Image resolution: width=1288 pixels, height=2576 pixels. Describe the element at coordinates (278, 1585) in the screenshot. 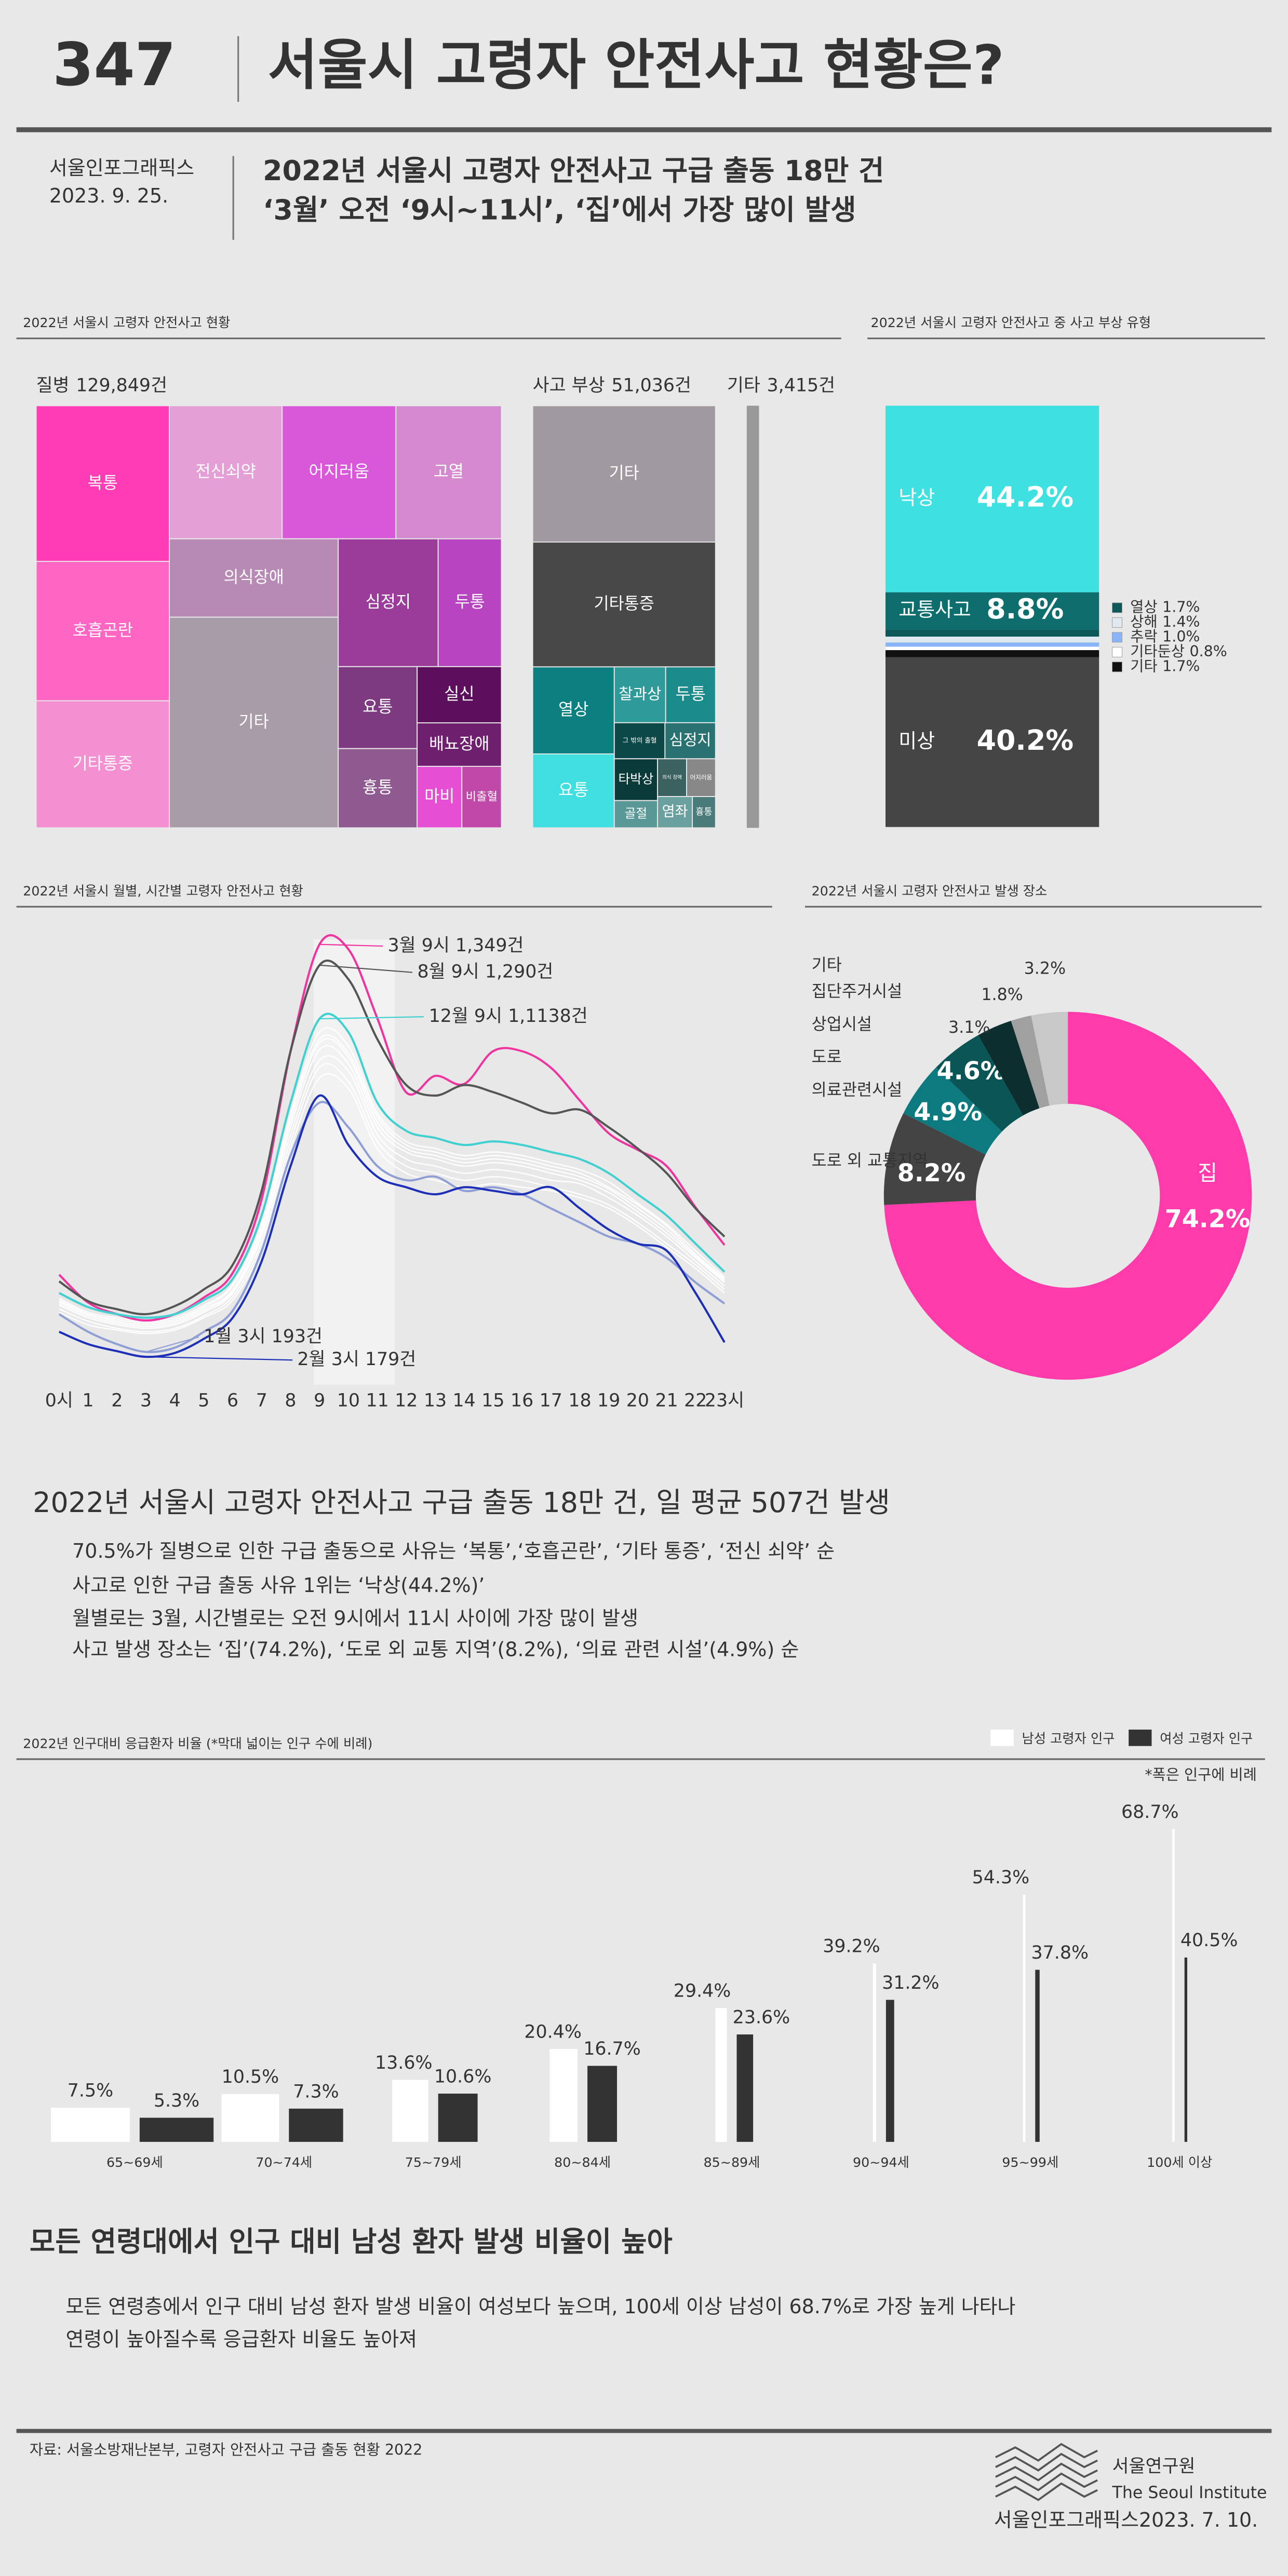

I see `summary-item: 사고로 인한 구급 출동 사유 1위는 ‘낙상(44.2%)’` at that location.